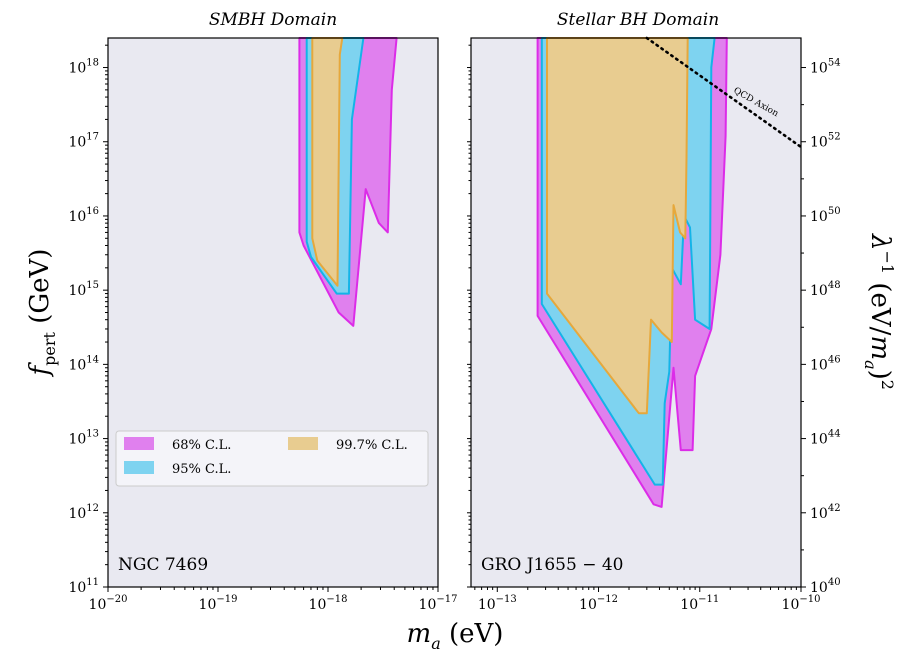 The image size is (904, 650). Describe the element at coordinates (88, 320) in the screenshot. I see `smbh-y-ticks: 1011 1012 1013 1014 1015 1016 1017 1018` at that location.